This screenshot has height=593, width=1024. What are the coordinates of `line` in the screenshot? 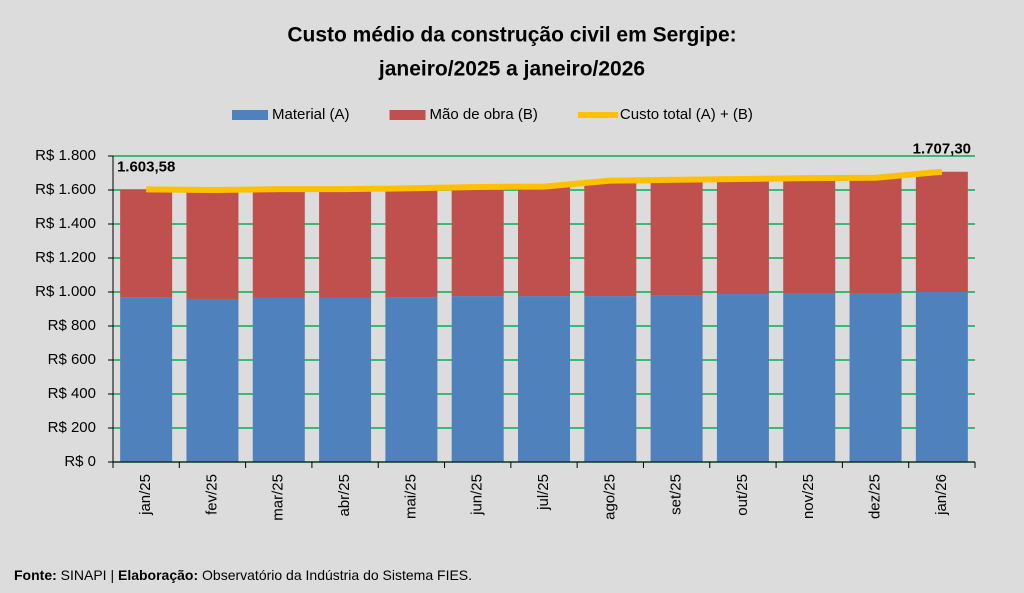 It's located at (544, 180).